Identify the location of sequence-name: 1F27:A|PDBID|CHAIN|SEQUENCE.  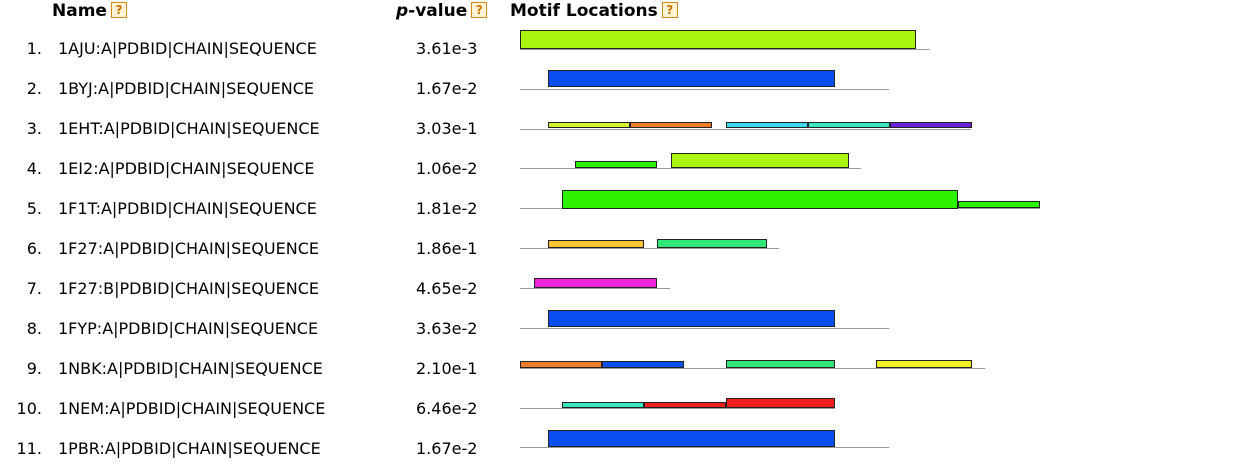
(188, 248).